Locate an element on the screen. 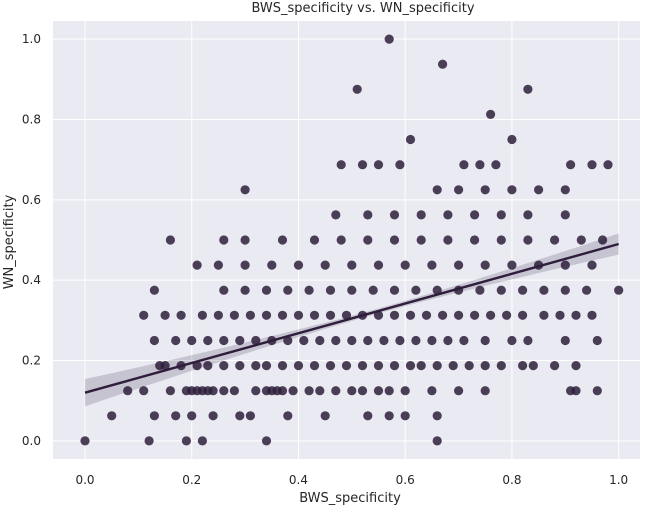 The image size is (645, 510). y-tick-label: 0.2 is located at coordinates (31, 361).